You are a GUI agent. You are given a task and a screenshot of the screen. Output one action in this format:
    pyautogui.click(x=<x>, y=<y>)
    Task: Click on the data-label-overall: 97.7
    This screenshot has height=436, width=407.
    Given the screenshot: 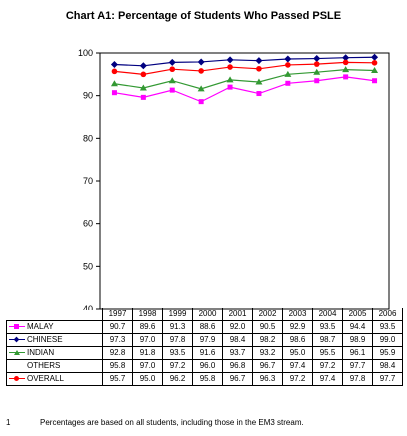 What is the action you would take?
    pyautogui.click(x=387, y=379)
    